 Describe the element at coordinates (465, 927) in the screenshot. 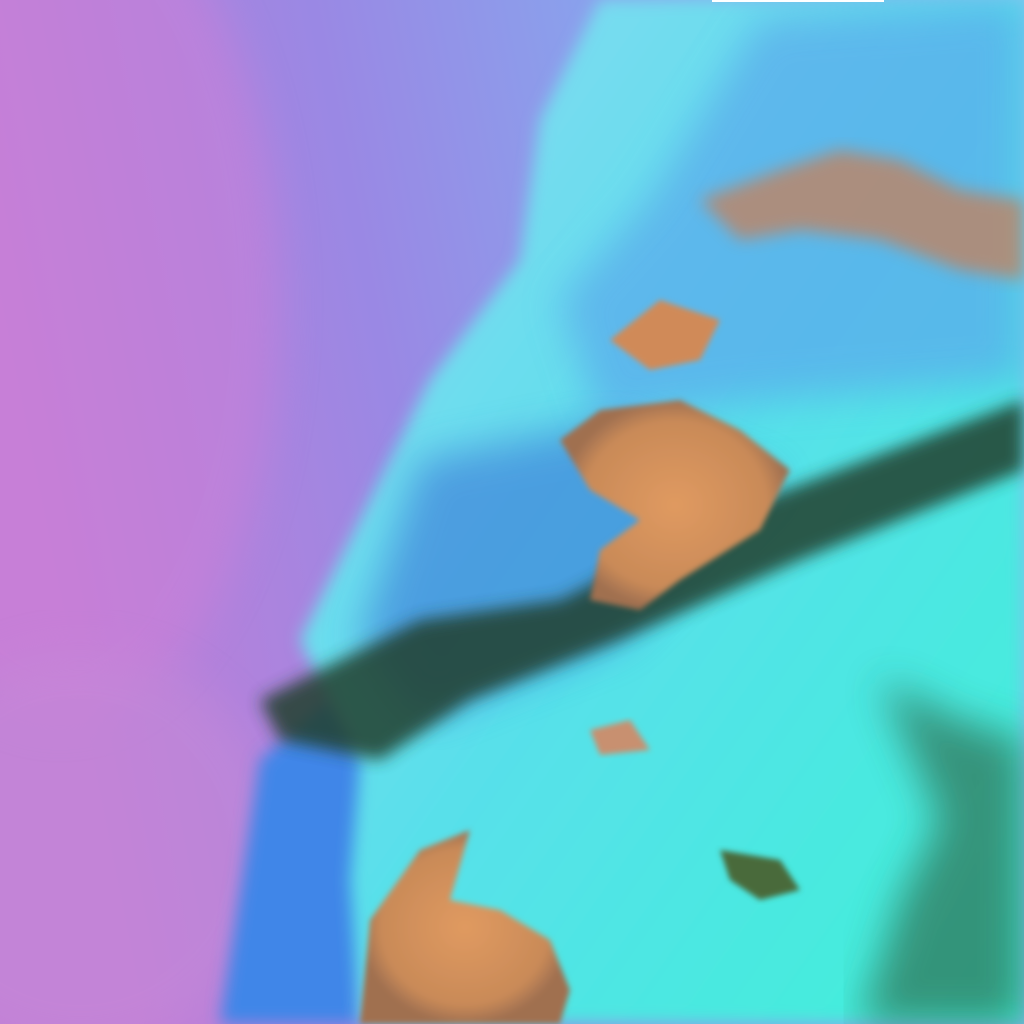

I see `southwest-land-orange` at that location.